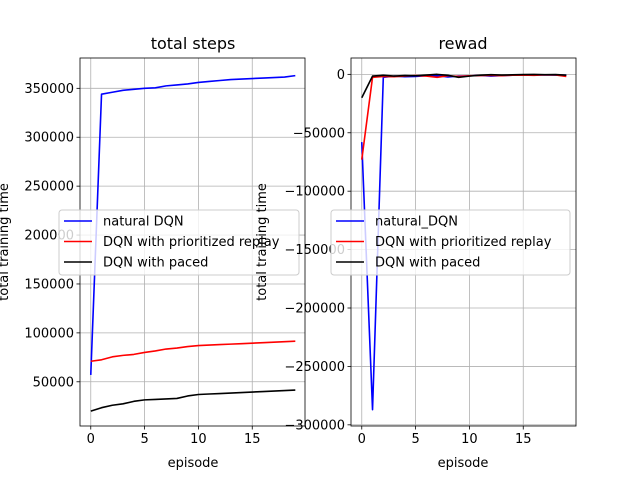 The image size is (640, 480). I want to click on y-tick-label: −100000, so click(314, 192).